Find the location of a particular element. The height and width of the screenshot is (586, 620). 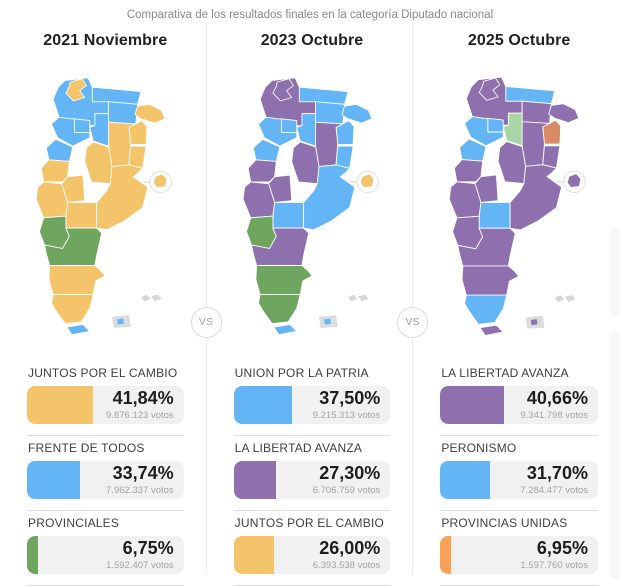

argentina-map-2021 is located at coordinates (98, 203).